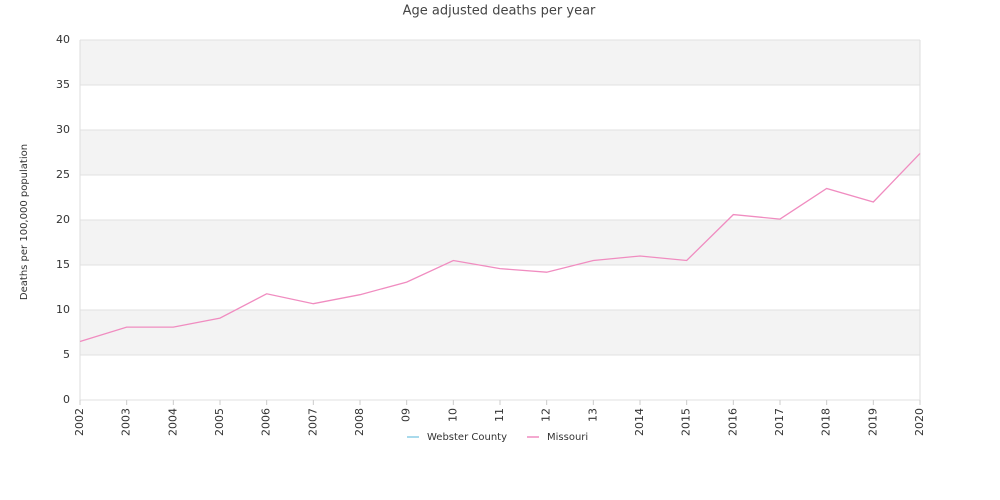 This screenshot has height=500, width=1000. I want to click on legend-label: Missouri, so click(567, 437).